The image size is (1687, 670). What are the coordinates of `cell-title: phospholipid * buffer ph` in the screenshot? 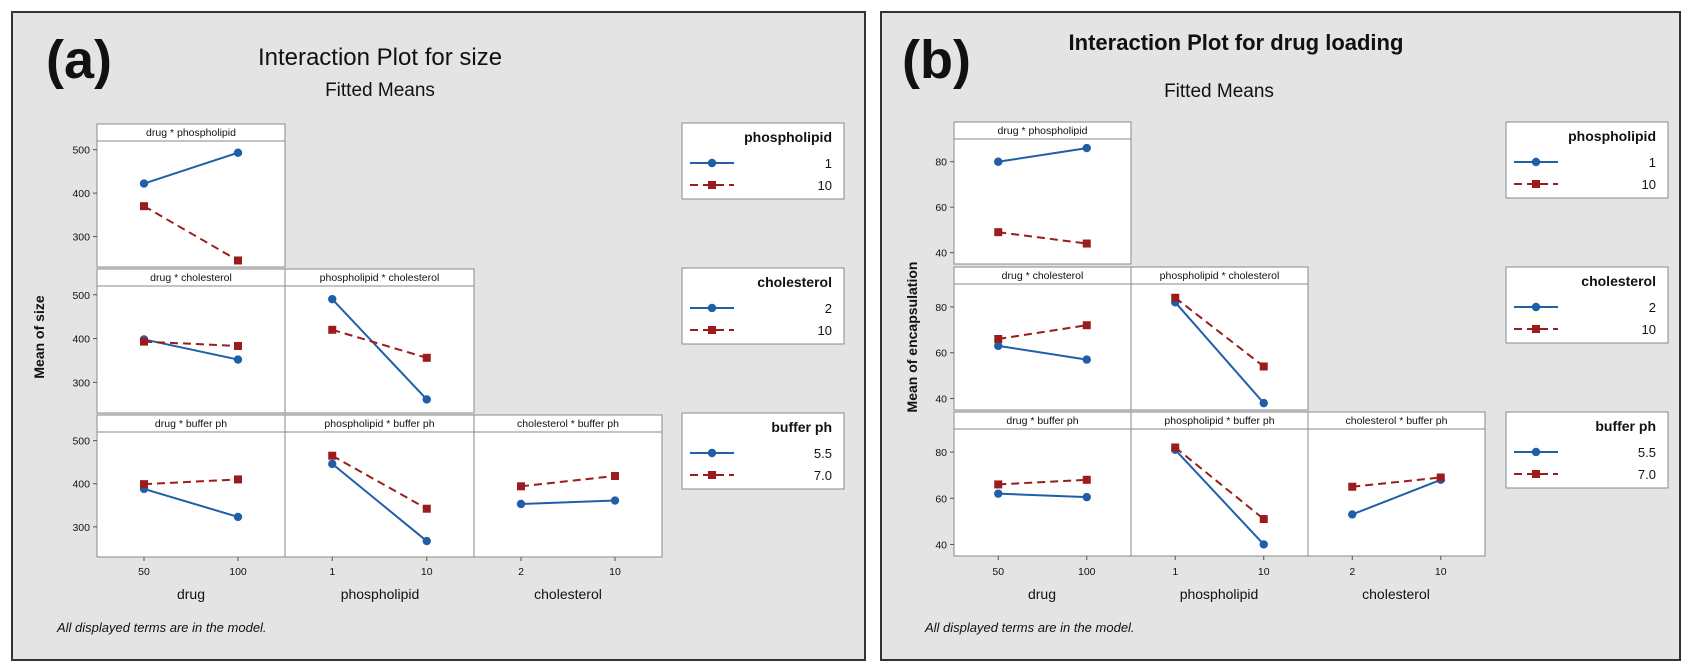 It's located at (379, 424).